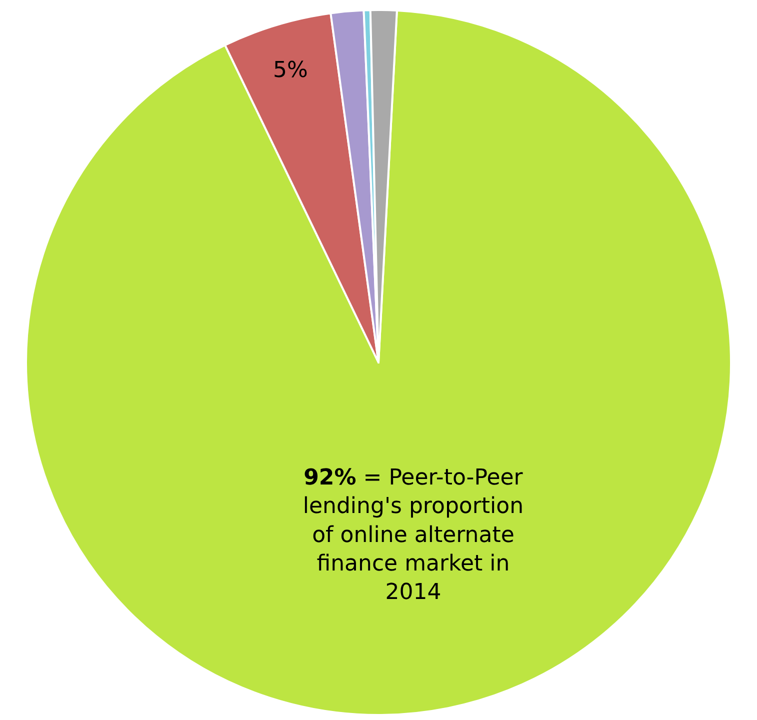  Describe the element at coordinates (290, 71) in the screenshot. I see `data-label: 5%` at that location.